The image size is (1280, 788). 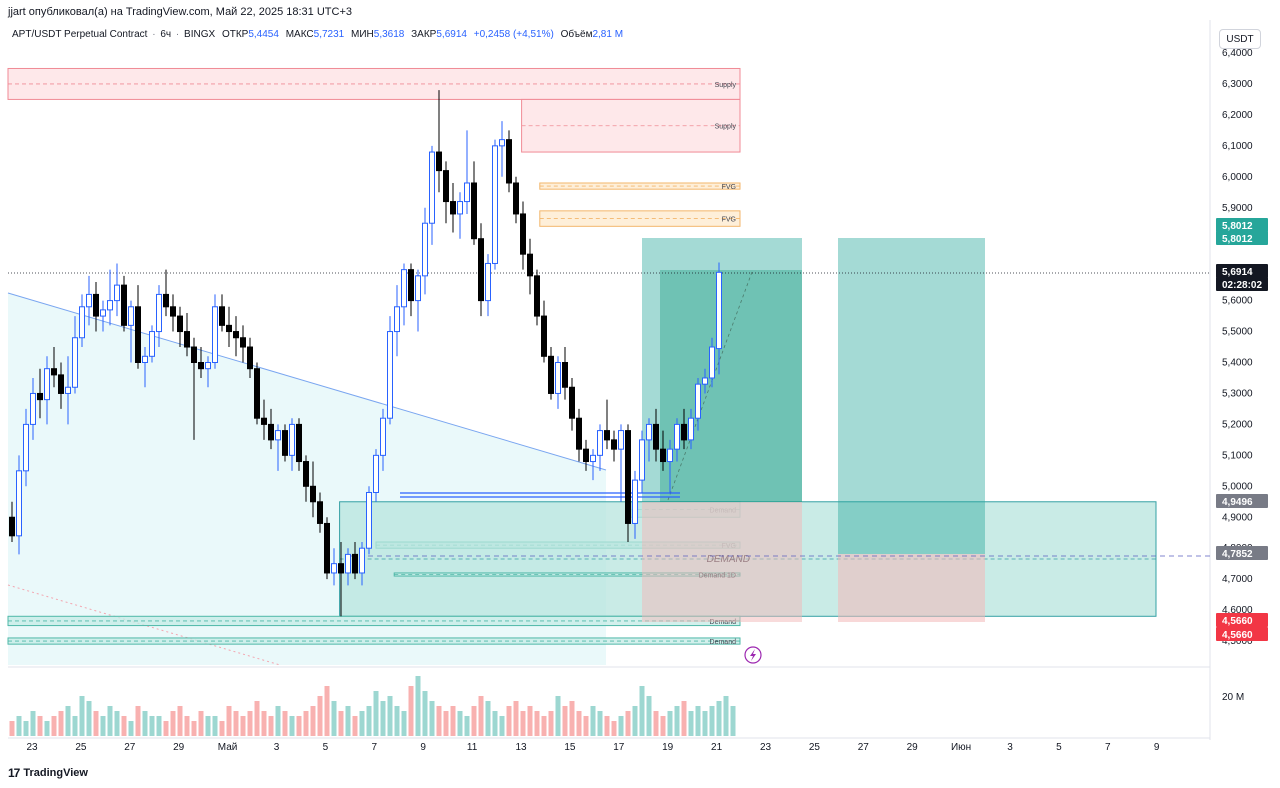 I want to click on x-tick-label: 19, so click(x=668, y=747).